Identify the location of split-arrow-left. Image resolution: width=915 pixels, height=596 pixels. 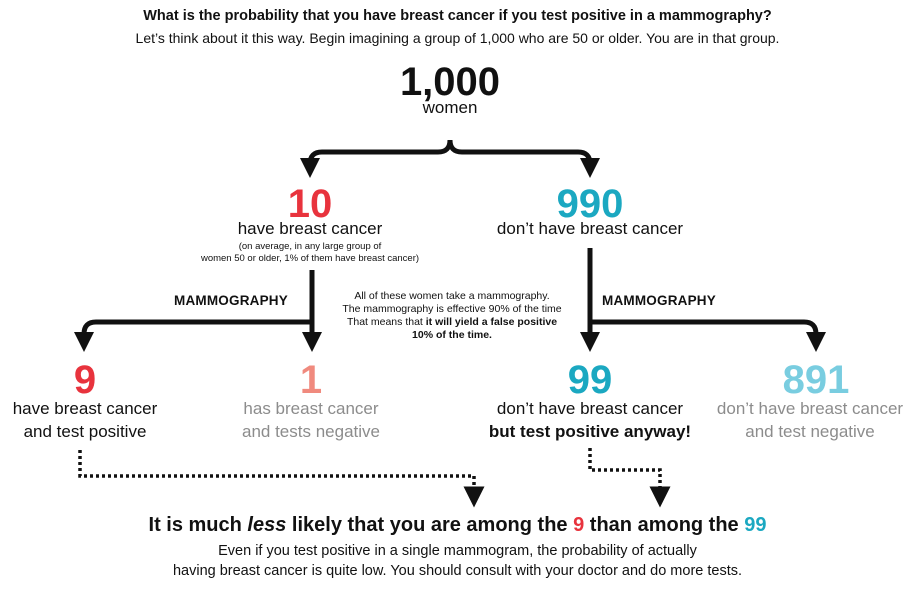
(376, 158).